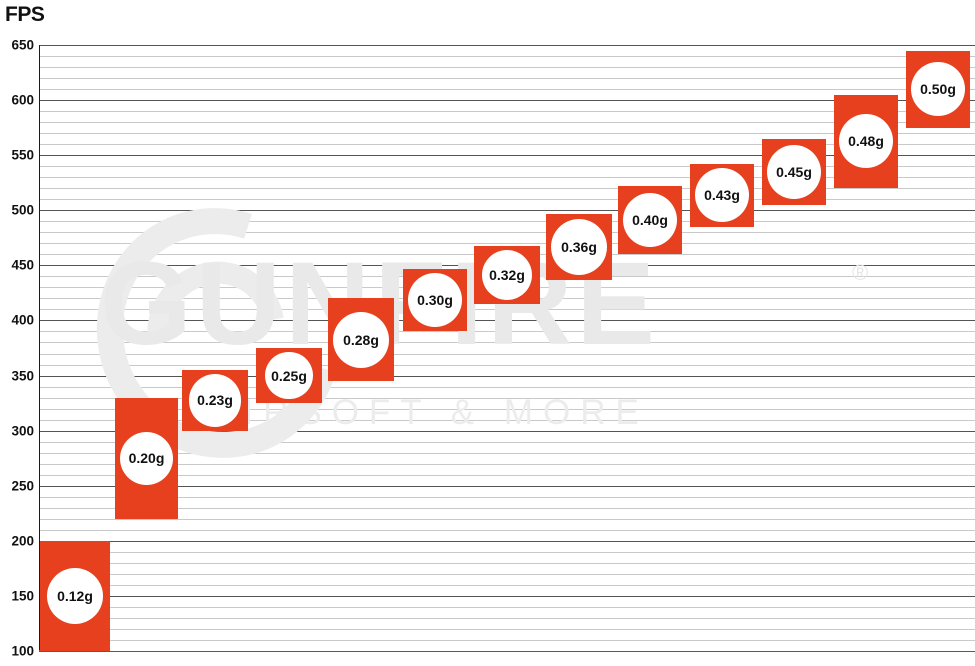 The width and height of the screenshot is (975, 666). What do you see at coordinates (579, 246) in the screenshot?
I see `bar-label-0-36g: 0.36g` at bounding box center [579, 246].